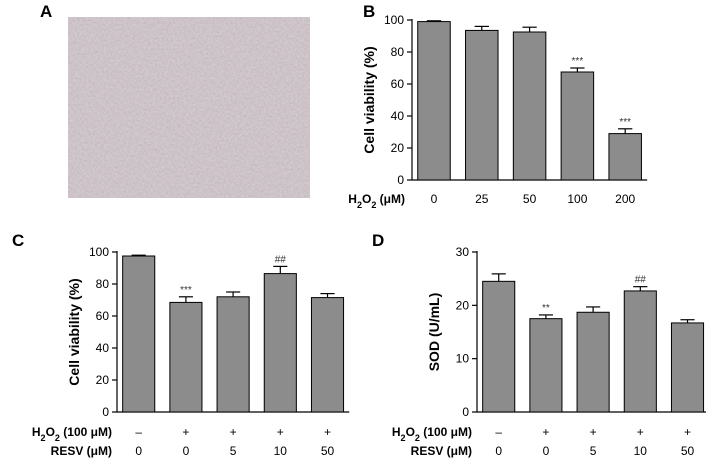  I want to click on micrograph-panel, so click(189, 107).